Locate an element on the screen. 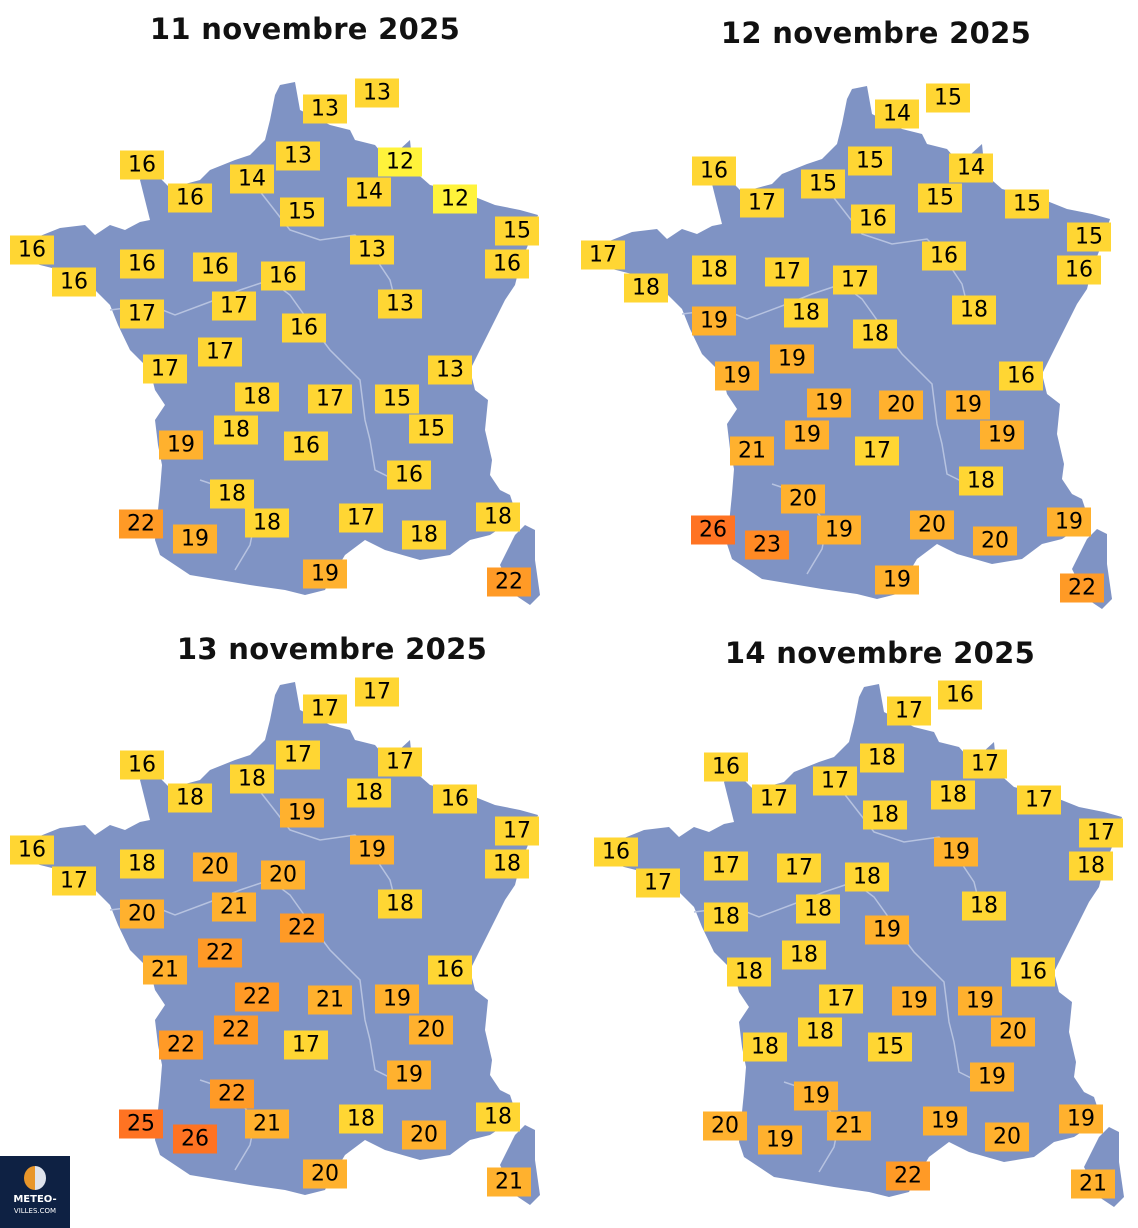 This screenshot has width=1138, height=1228. temperature-label: 23 is located at coordinates (767, 545).